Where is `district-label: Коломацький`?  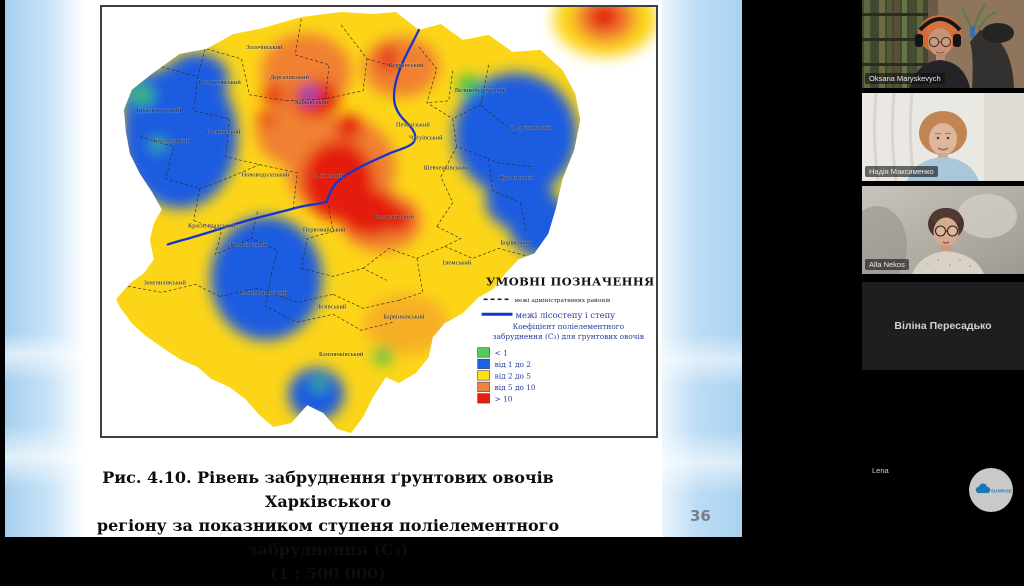
district-label: Коломацький is located at coordinates (172, 141).